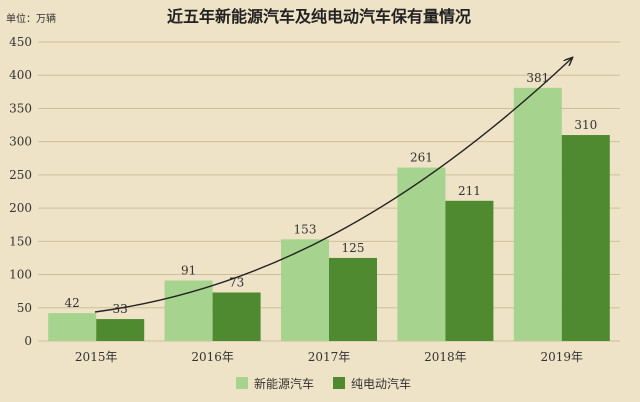 This screenshot has width=640, height=402. What do you see at coordinates (20, 42) in the screenshot?
I see `y-tick-label: 450` at bounding box center [20, 42].